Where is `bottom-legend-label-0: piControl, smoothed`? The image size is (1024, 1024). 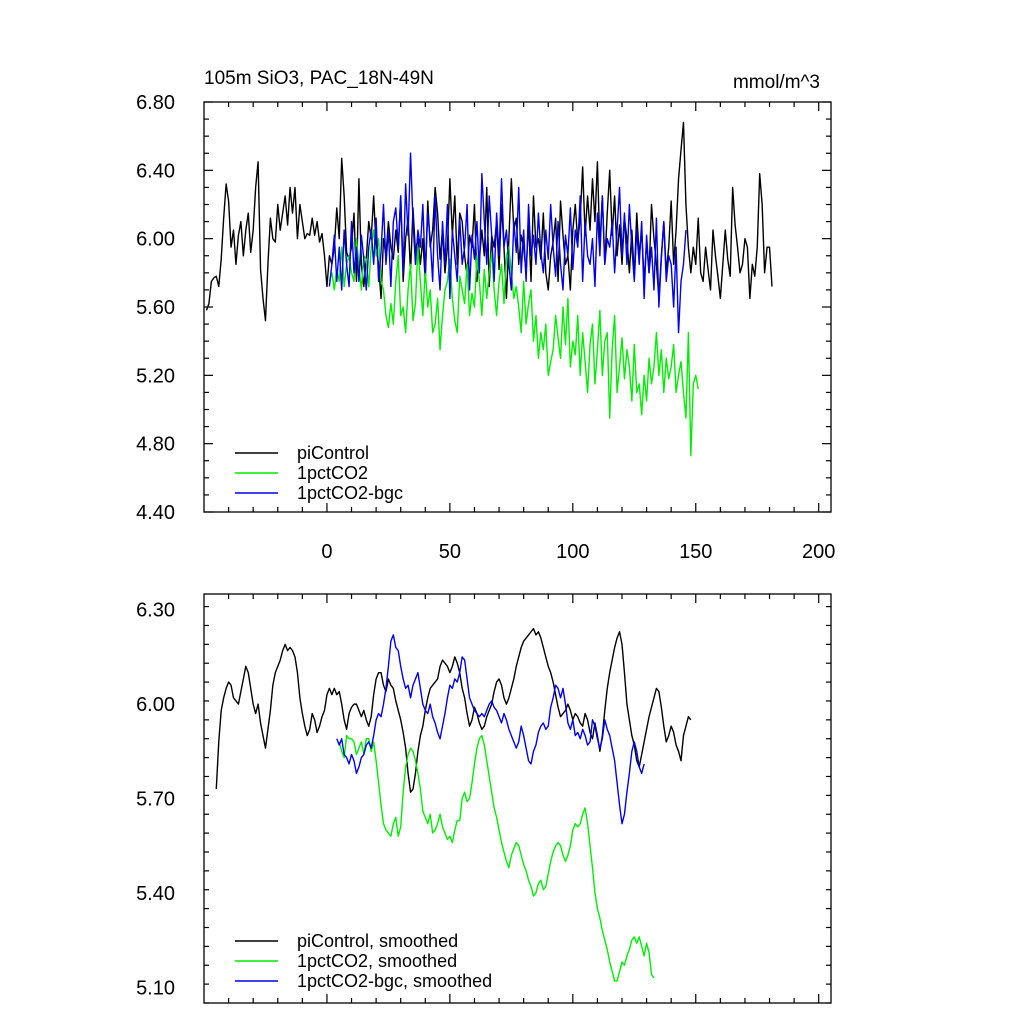
bottom-legend-label-0: piControl, smoothed is located at coordinates (377, 941).